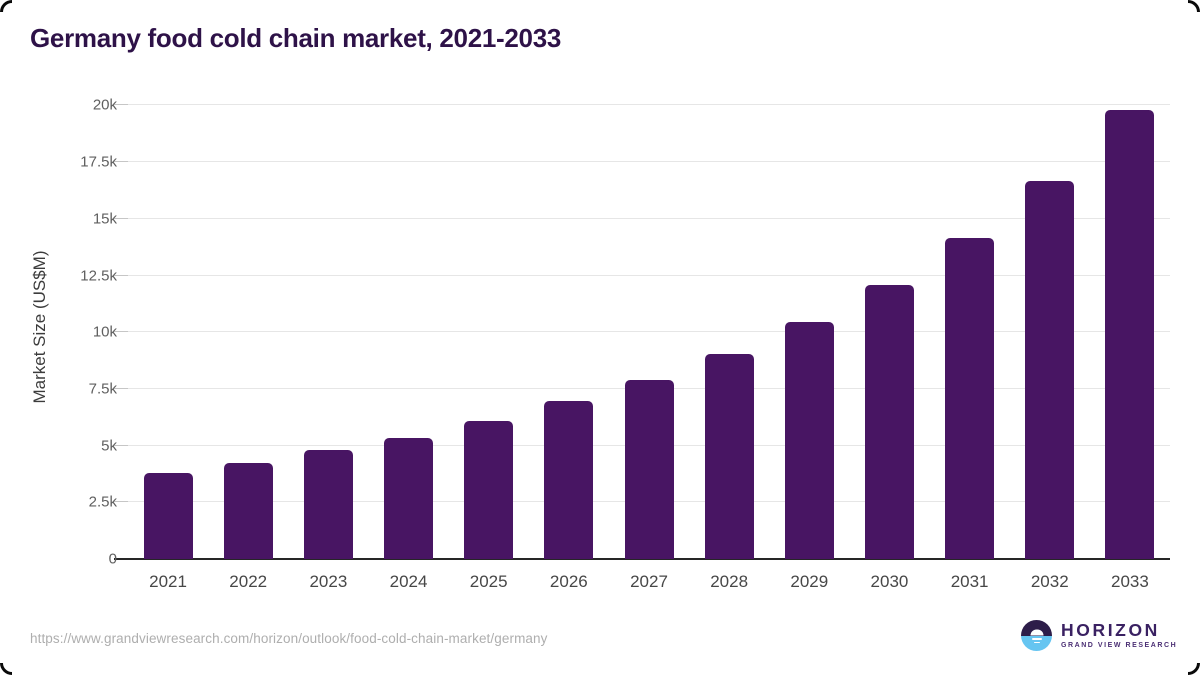 The height and width of the screenshot is (675, 1200). I want to click on x-tick-label-2021: 2021, so click(168, 581).